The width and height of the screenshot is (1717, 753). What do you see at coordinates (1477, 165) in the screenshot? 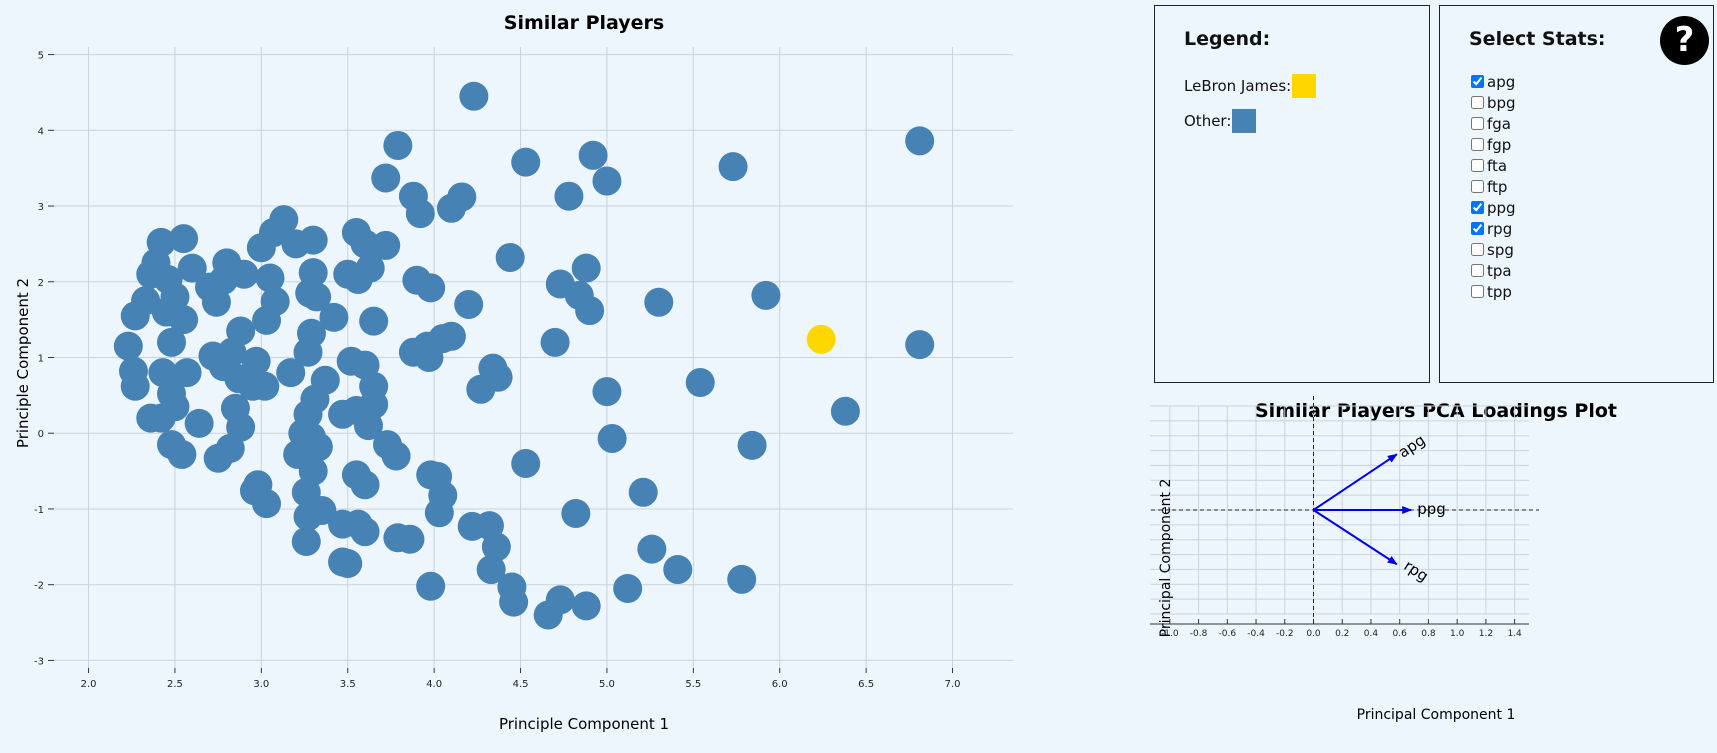
I see `stat-checkbox-fta` at bounding box center [1477, 165].